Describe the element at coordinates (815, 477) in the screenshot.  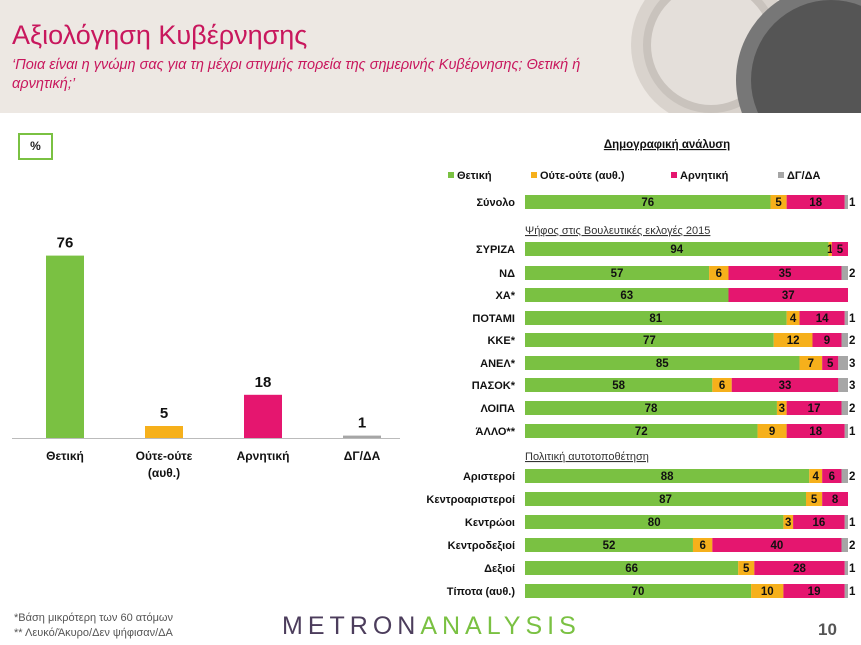
I see `segment-value-2-0-1: 4` at that location.